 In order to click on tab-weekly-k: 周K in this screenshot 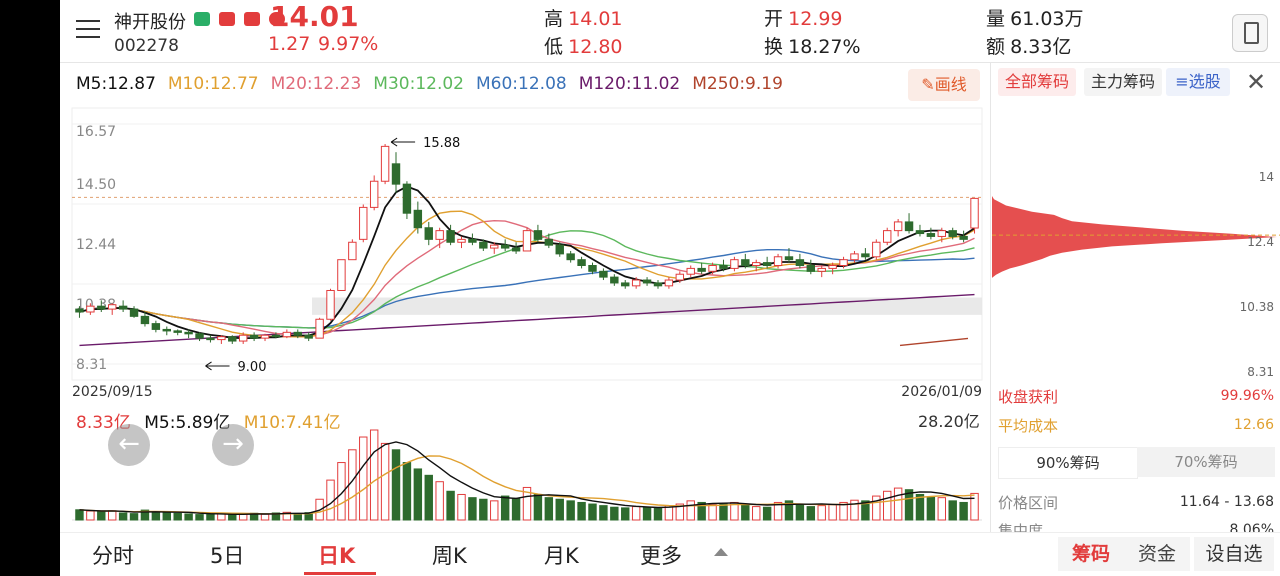, I will do `click(449, 556)`.